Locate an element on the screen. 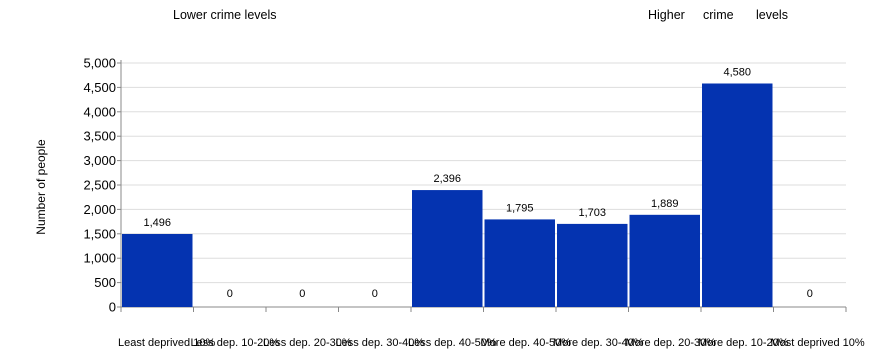 This screenshot has height=356, width=870. y-tick-label: 500 is located at coordinates (105, 282).